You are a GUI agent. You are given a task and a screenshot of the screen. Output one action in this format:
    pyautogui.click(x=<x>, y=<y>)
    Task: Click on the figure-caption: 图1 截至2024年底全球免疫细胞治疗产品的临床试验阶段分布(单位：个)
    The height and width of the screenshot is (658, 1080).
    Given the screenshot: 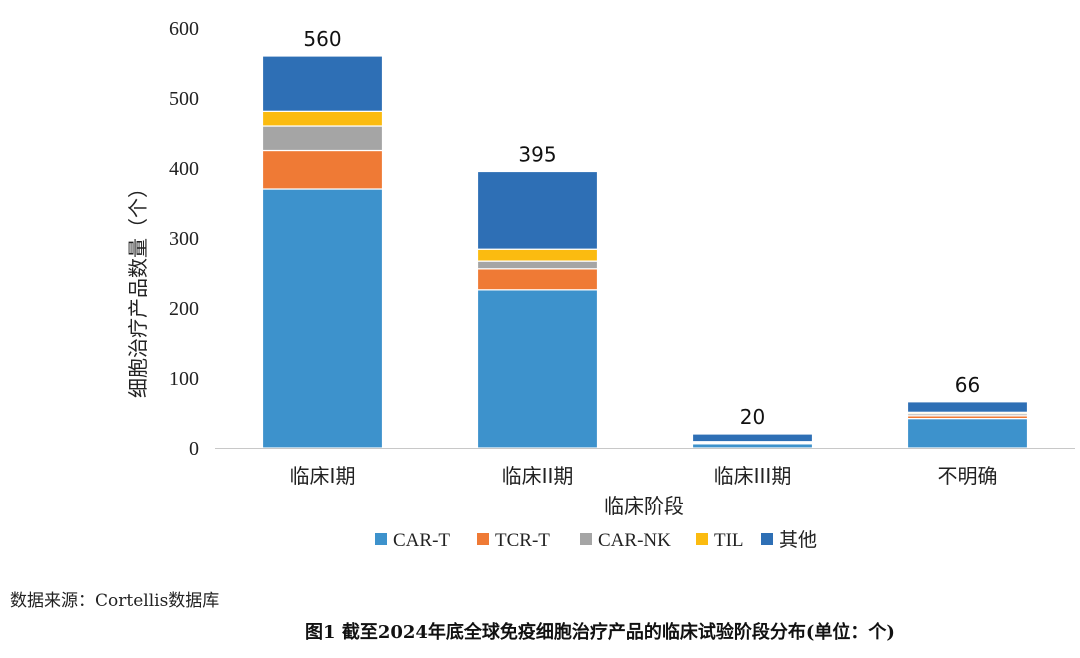 What is the action you would take?
    pyautogui.click(x=600, y=632)
    